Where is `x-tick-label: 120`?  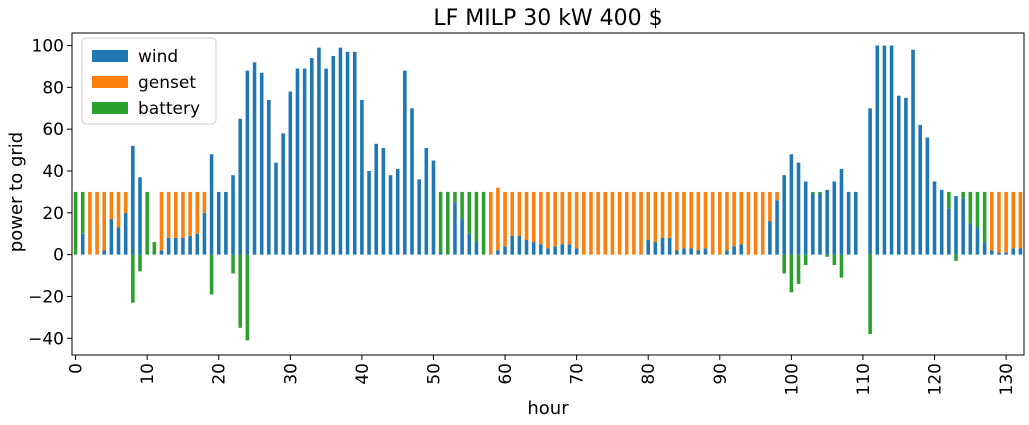
x-tick-label: 120 is located at coordinates (936, 379).